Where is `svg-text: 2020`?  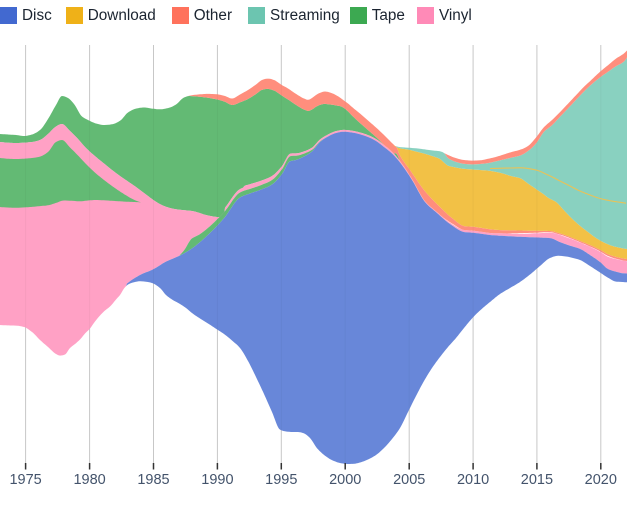
svg-text: 2020 is located at coordinates (601, 480).